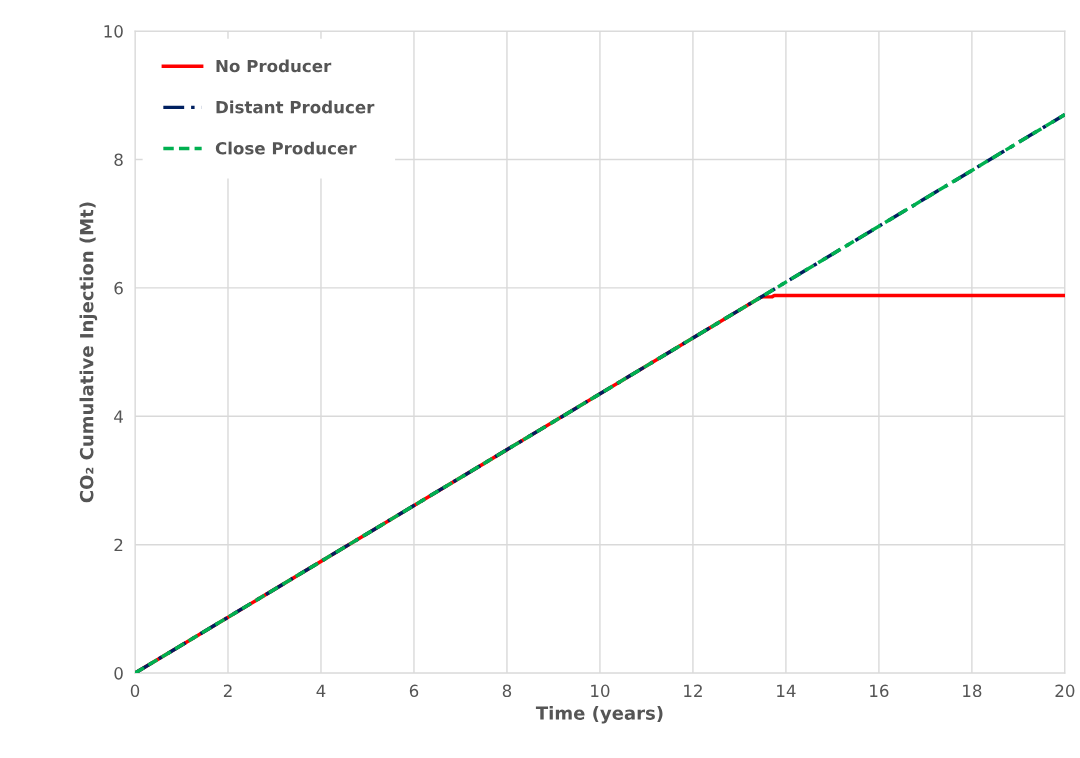 This screenshot has width=1080, height=758. I want to click on x-tick-label: 20, so click(1065, 691).